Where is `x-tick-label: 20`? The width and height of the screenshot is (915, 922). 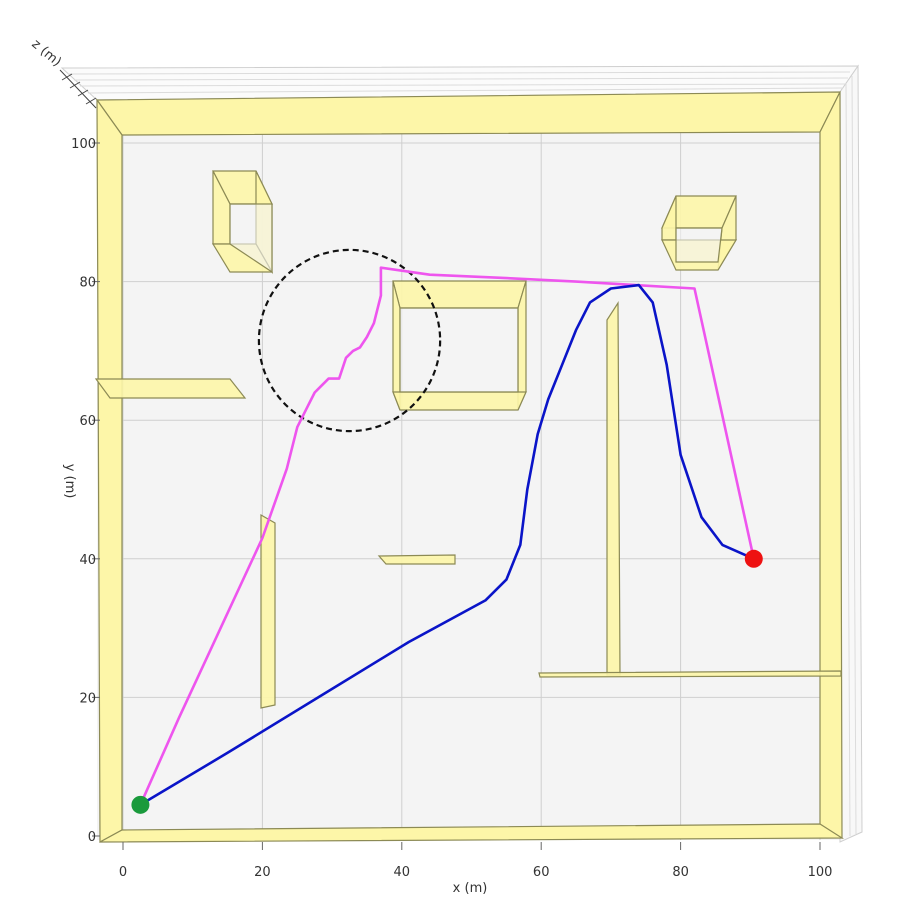 x-tick-label: 20 is located at coordinates (262, 872).